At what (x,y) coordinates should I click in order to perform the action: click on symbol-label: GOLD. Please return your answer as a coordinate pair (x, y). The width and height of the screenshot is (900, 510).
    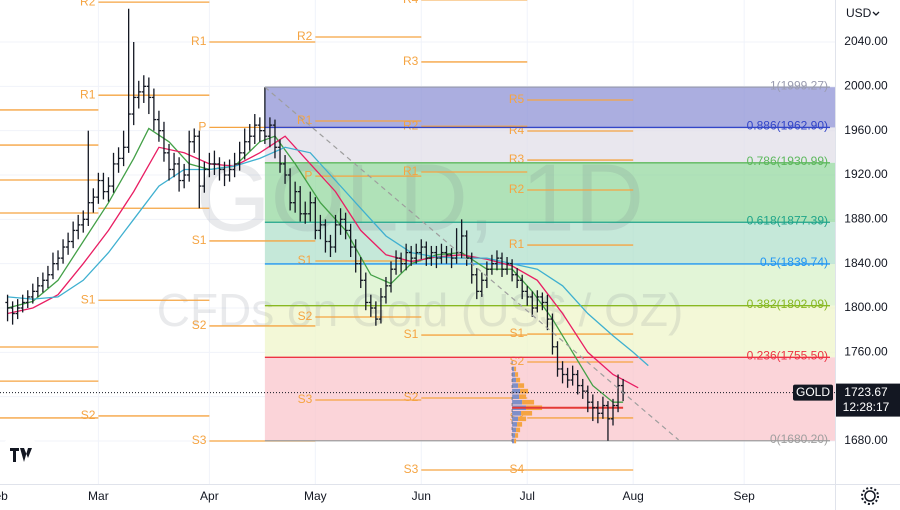
    Looking at the image, I should click on (813, 392).